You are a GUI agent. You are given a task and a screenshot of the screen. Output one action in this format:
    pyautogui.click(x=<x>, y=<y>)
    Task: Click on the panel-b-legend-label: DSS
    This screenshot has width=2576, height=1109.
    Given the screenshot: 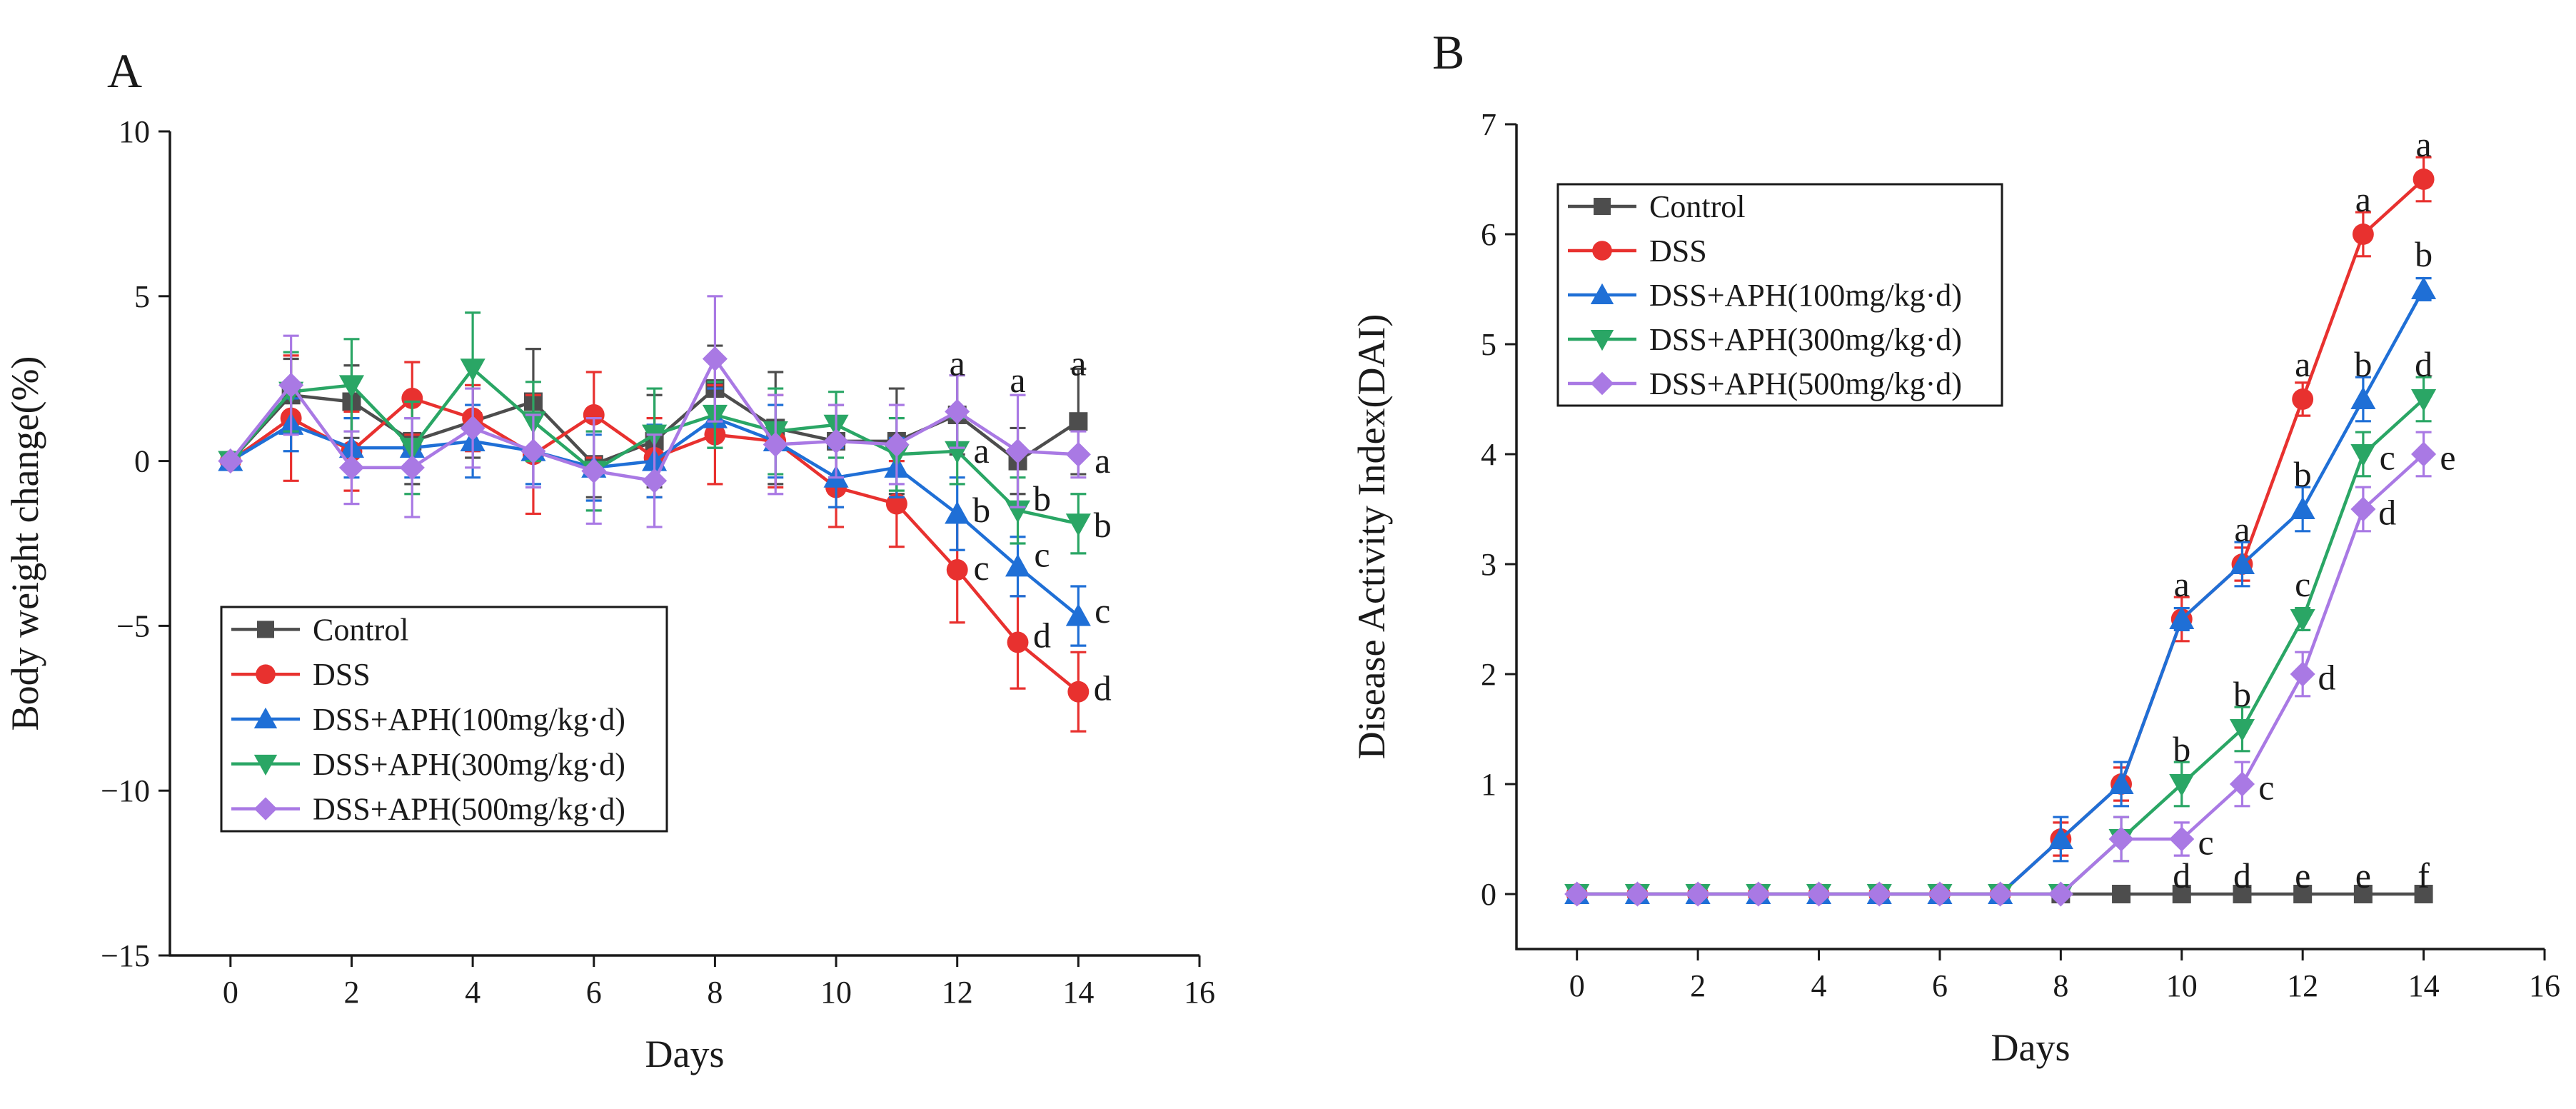 What is the action you would take?
    pyautogui.click(x=1678, y=252)
    